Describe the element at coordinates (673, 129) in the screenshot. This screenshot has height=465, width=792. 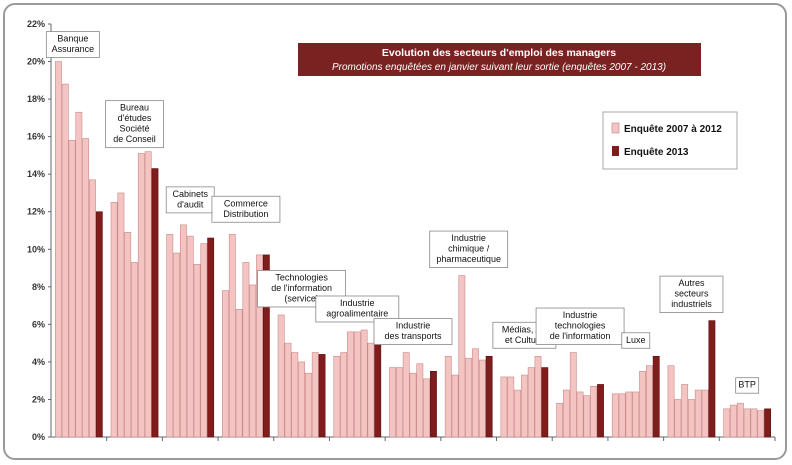
I see `legend-label-2007-2012: Enquête 2007 à 2012` at that location.